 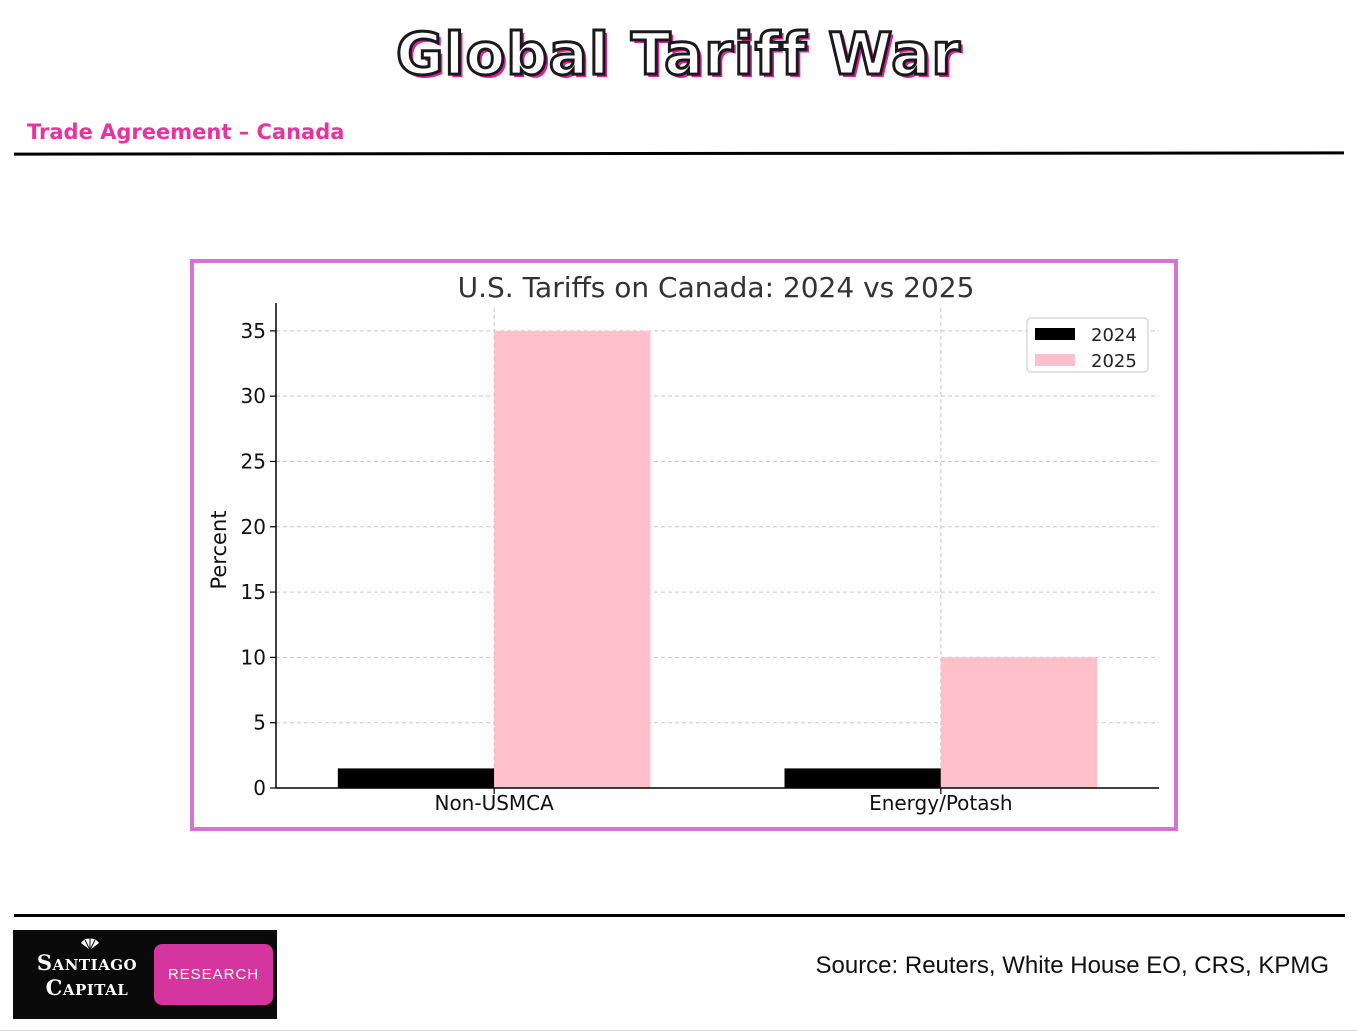 What do you see at coordinates (259, 723) in the screenshot?
I see `y-tick-label: 5` at bounding box center [259, 723].